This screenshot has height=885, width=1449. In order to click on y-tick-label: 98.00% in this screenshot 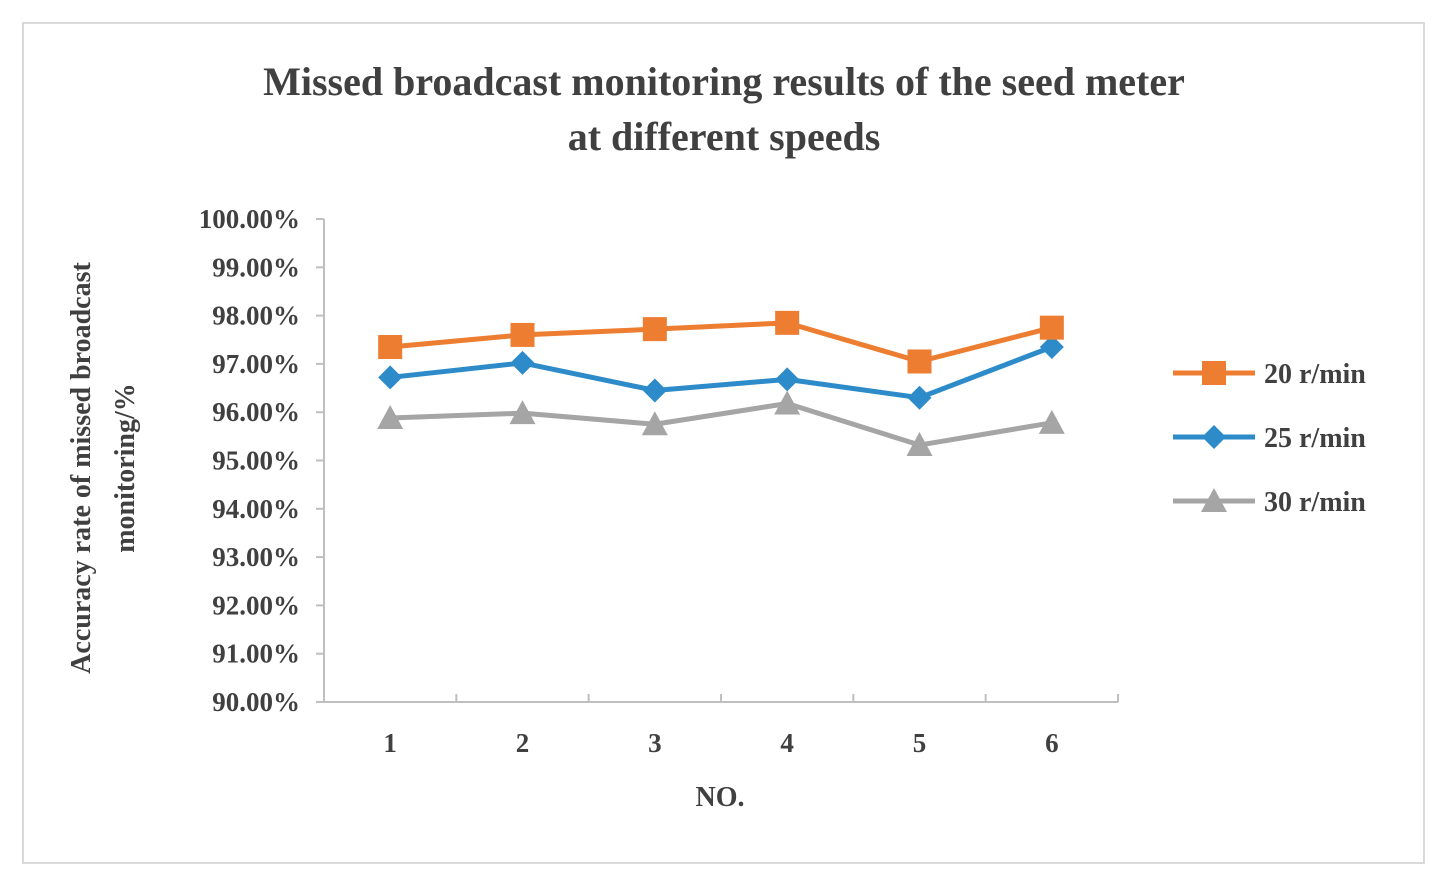, I will do `click(256, 316)`.